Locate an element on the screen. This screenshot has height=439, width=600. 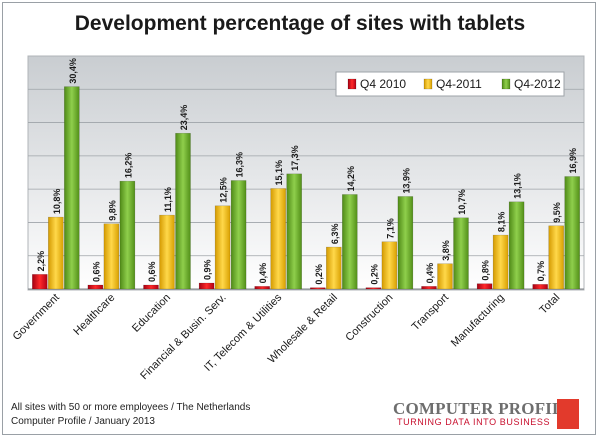
bar-financial-busin-serv-q4-2012 is located at coordinates (238, 235).